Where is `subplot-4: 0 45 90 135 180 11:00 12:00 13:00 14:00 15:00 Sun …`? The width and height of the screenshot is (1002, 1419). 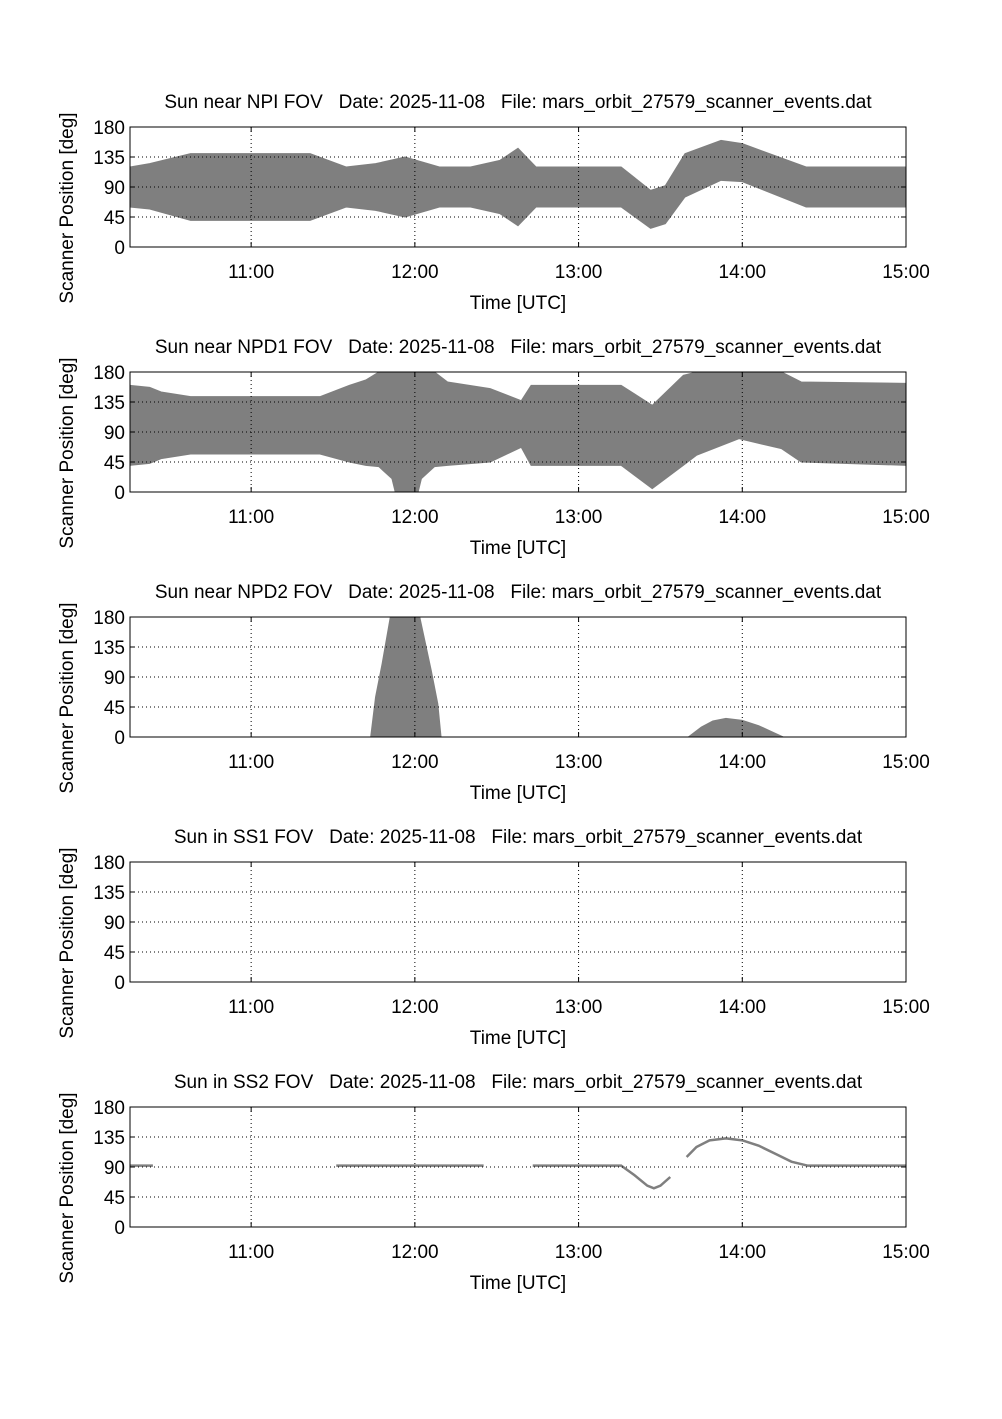 subplot-4: 0 45 90 135 180 11:00 12:00 13:00 14:00 15:00 Sun … is located at coordinates (493, 938).